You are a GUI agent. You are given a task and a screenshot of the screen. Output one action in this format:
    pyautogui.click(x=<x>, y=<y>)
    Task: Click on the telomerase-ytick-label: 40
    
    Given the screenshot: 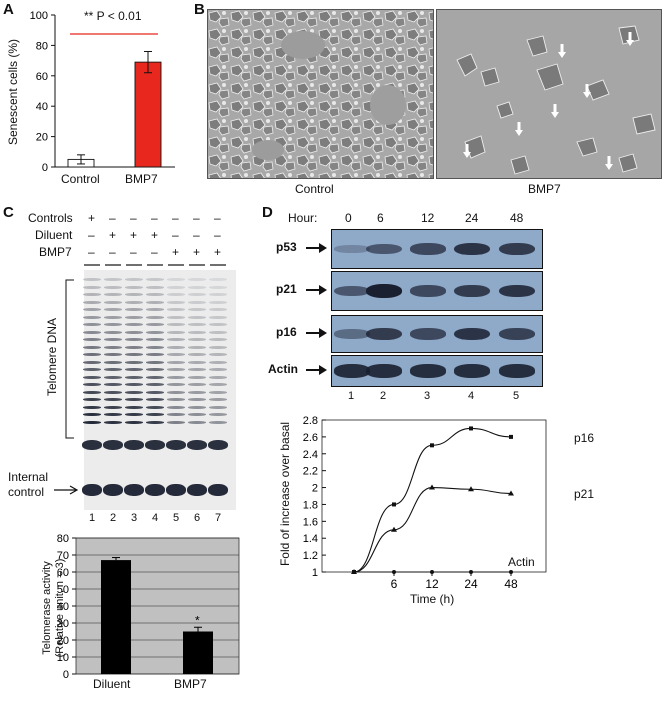 What is the action you would take?
    pyautogui.click(x=63, y=607)
    